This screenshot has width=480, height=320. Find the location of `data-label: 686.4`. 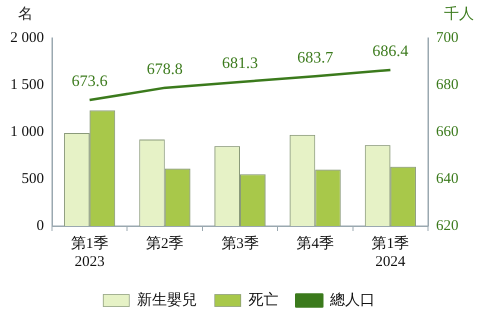

data-label: 686.4 is located at coordinates (390, 51).